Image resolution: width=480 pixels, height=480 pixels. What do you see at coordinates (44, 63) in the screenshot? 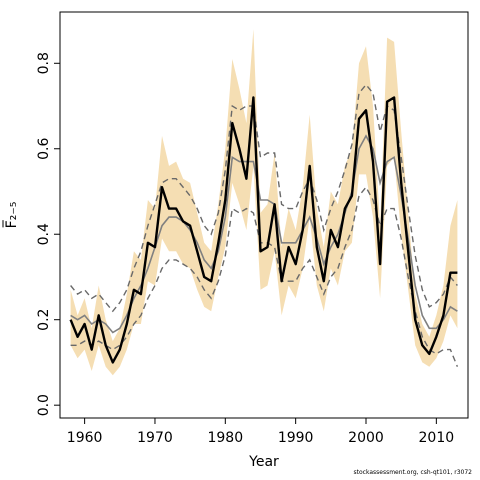
I see `y-tick-label: 0.8` at bounding box center [44, 63].